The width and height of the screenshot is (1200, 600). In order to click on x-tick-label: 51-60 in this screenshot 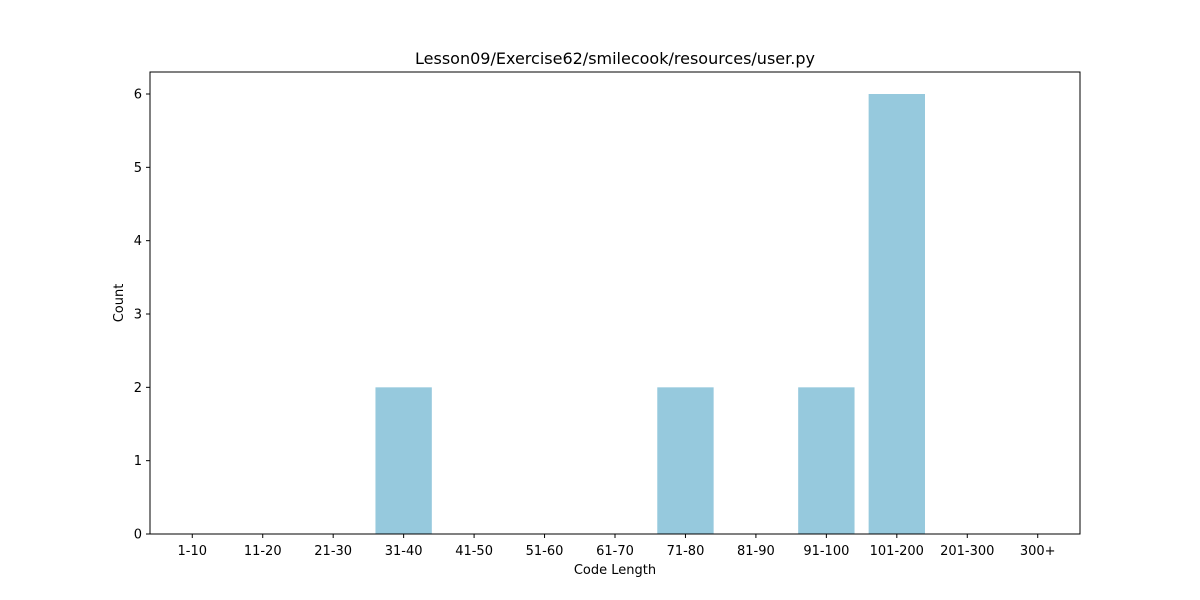, I will do `click(545, 551)`.